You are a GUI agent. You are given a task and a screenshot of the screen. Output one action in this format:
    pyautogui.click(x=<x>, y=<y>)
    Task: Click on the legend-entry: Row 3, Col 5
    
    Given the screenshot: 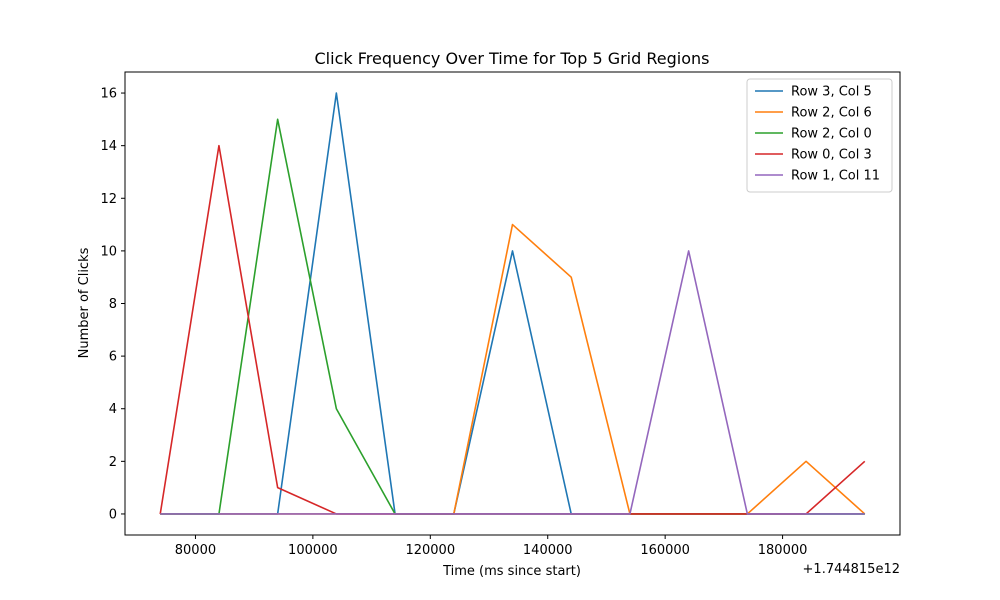 What is the action you would take?
    pyautogui.click(x=831, y=92)
    